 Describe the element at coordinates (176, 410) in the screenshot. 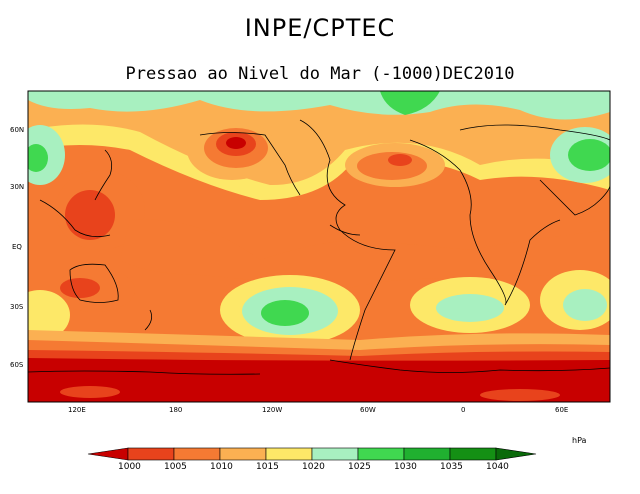

I see `lon-label: 180` at that location.